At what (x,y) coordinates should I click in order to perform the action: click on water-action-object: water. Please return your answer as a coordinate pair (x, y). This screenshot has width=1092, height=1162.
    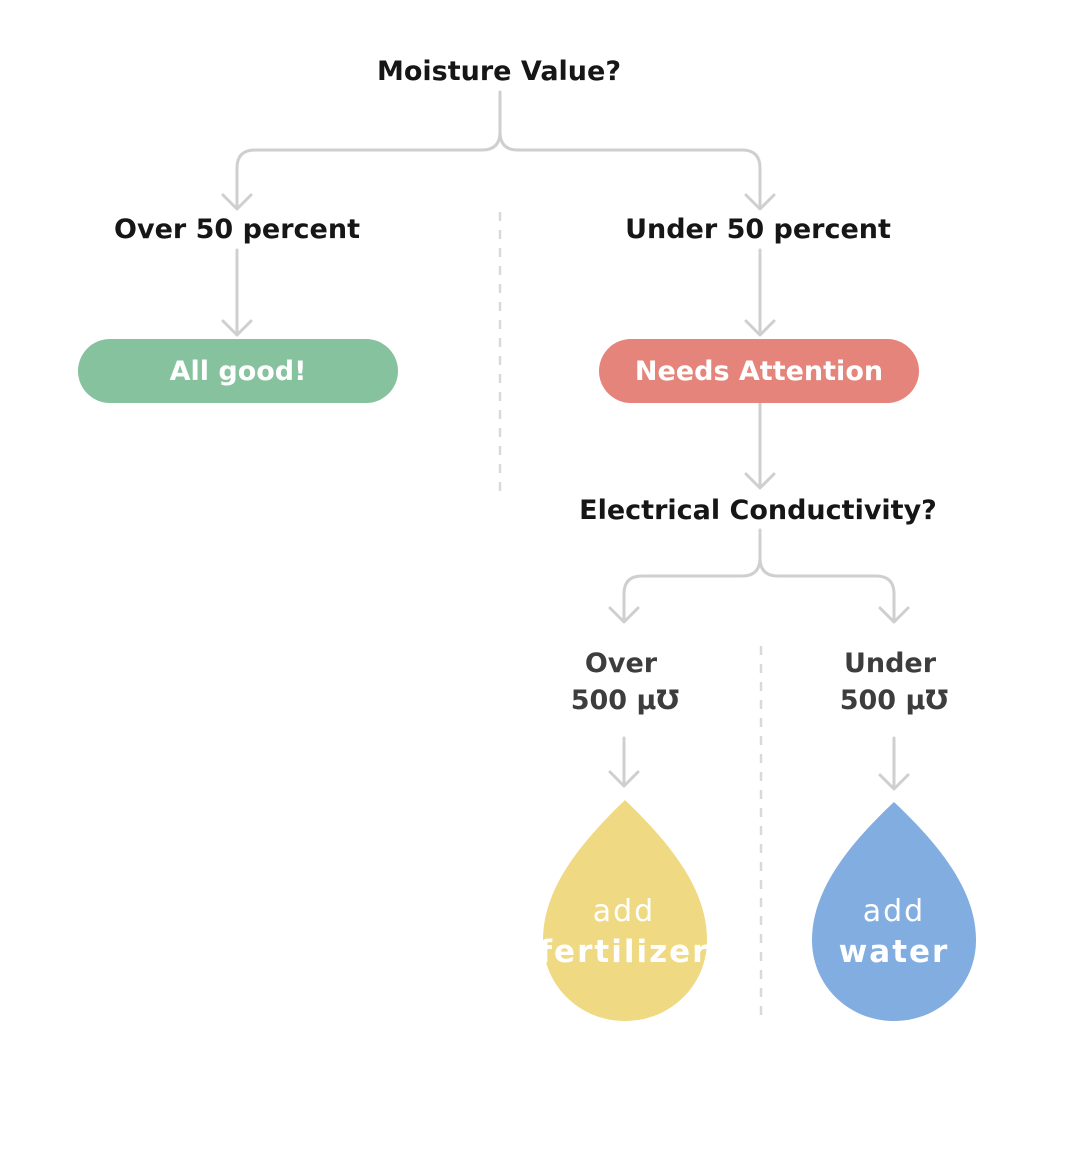
    Looking at the image, I should click on (894, 952).